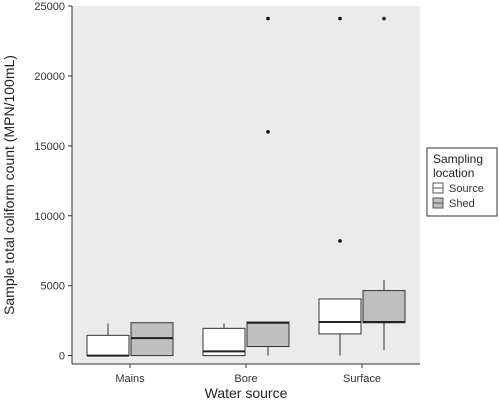 This screenshot has height=401, width=500. What do you see at coordinates (224, 340) in the screenshot?
I see `box-source-bore` at bounding box center [224, 340].